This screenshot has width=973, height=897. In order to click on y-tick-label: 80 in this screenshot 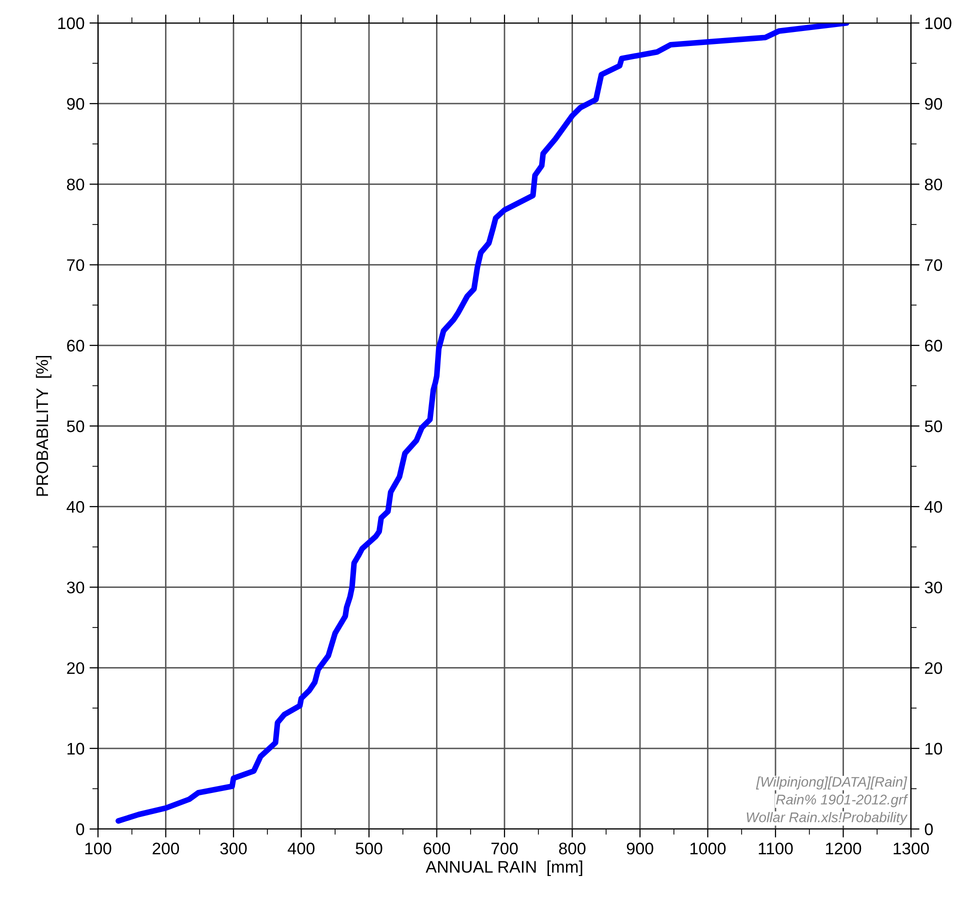, I will do `click(75, 184)`.